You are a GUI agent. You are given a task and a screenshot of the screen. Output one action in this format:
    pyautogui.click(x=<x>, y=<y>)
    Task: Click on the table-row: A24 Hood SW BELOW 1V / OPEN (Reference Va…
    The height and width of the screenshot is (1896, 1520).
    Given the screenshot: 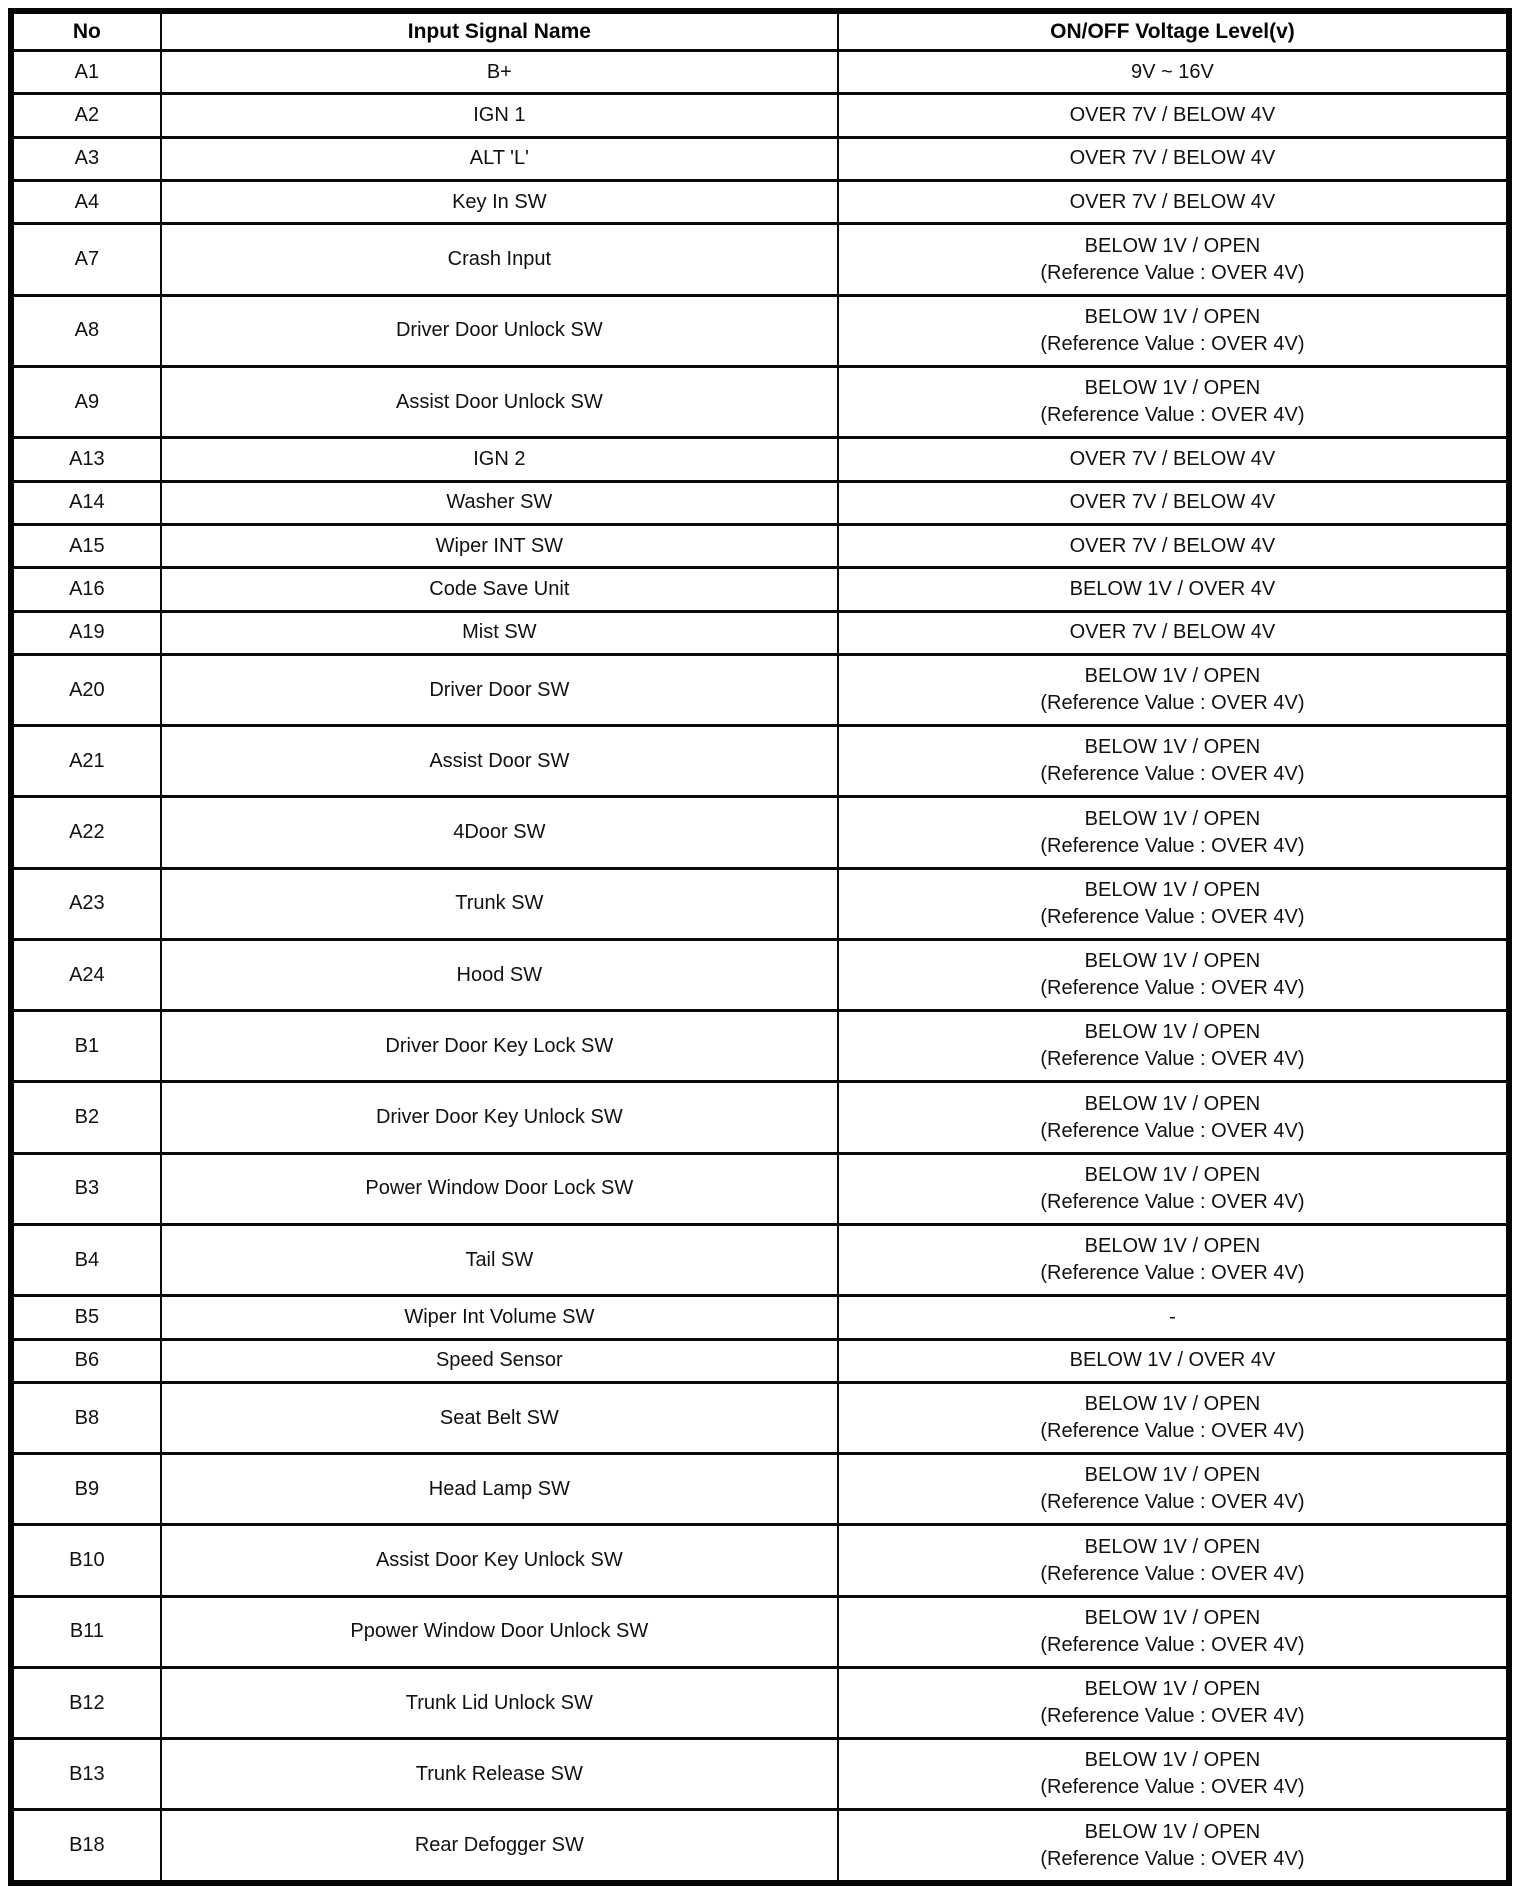 What is the action you would take?
    pyautogui.click(x=760, y=975)
    